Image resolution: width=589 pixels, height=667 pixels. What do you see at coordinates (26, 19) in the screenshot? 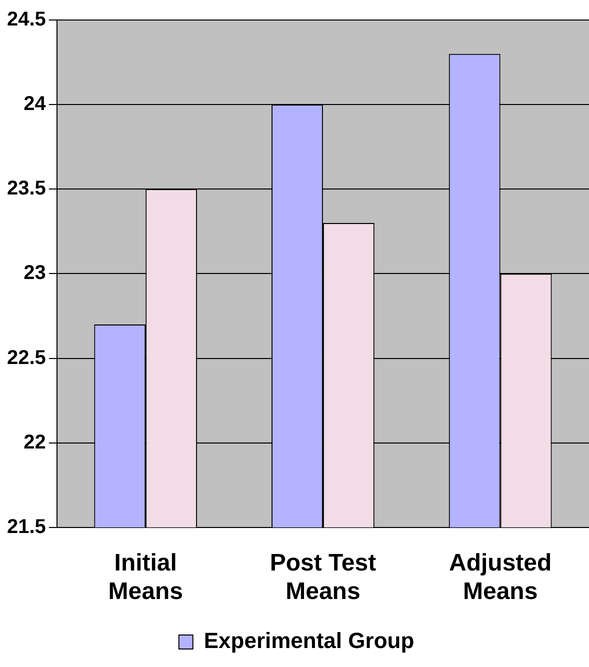
I see `y-tick-label: 24.5` at bounding box center [26, 19].